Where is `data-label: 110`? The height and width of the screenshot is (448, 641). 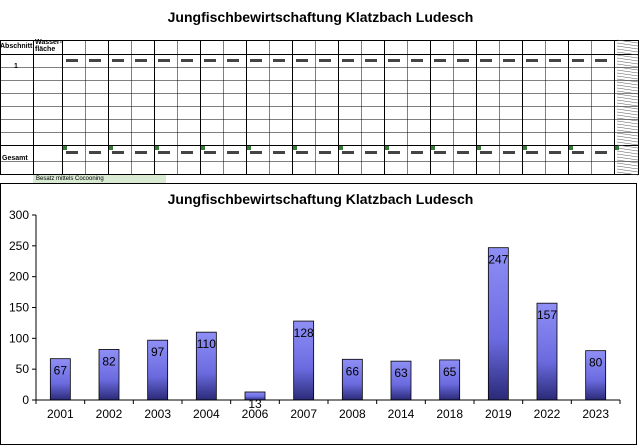 data-label: 110 is located at coordinates (206, 344).